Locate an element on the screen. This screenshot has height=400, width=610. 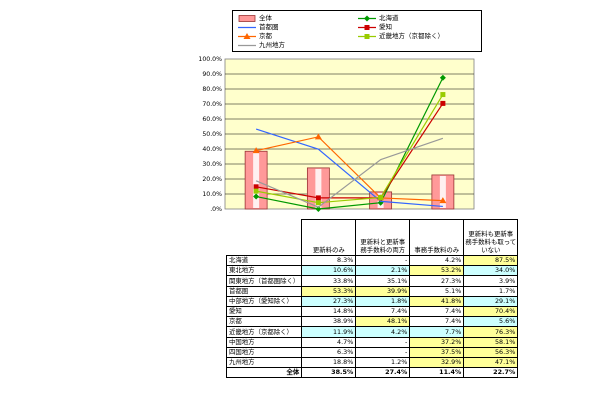
chart-legend: 全体 北海道 首都圏 愛知 京都 近畿地方（京都除く） 九州地方 is located at coordinates (357, 31).